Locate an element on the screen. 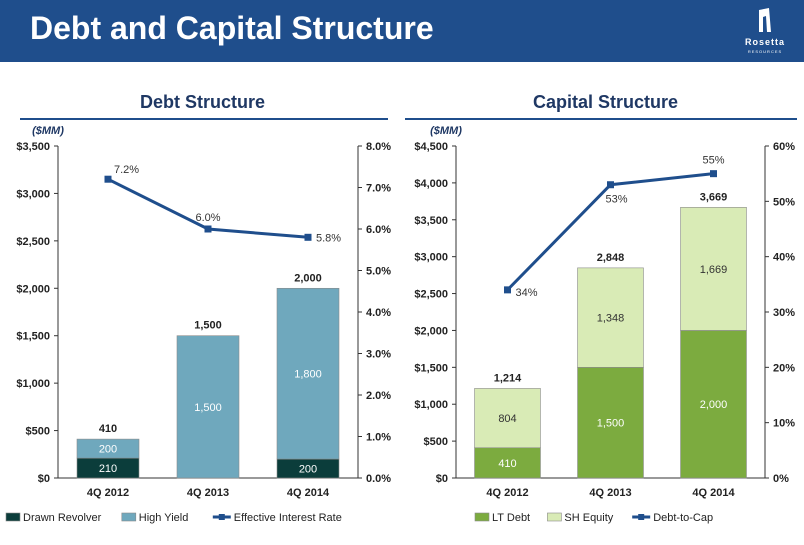 The image size is (804, 545). bar-total-label: 410 is located at coordinates (108, 429).